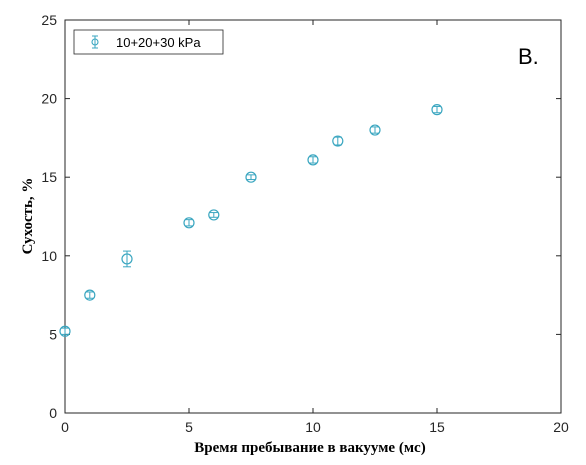 This screenshot has width=586, height=465. I want to click on legend: 10+20+30 kPa, so click(148, 42).